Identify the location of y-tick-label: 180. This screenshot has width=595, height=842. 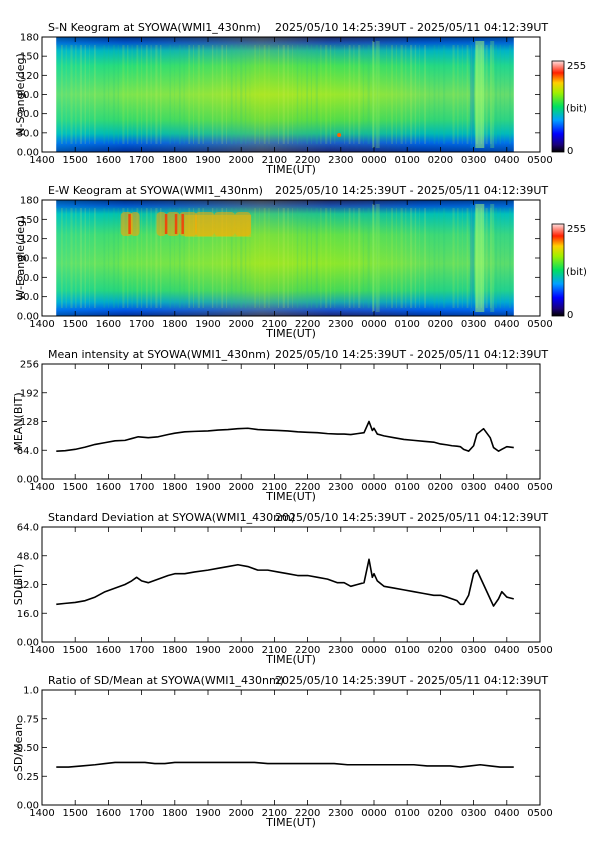
(29, 201).